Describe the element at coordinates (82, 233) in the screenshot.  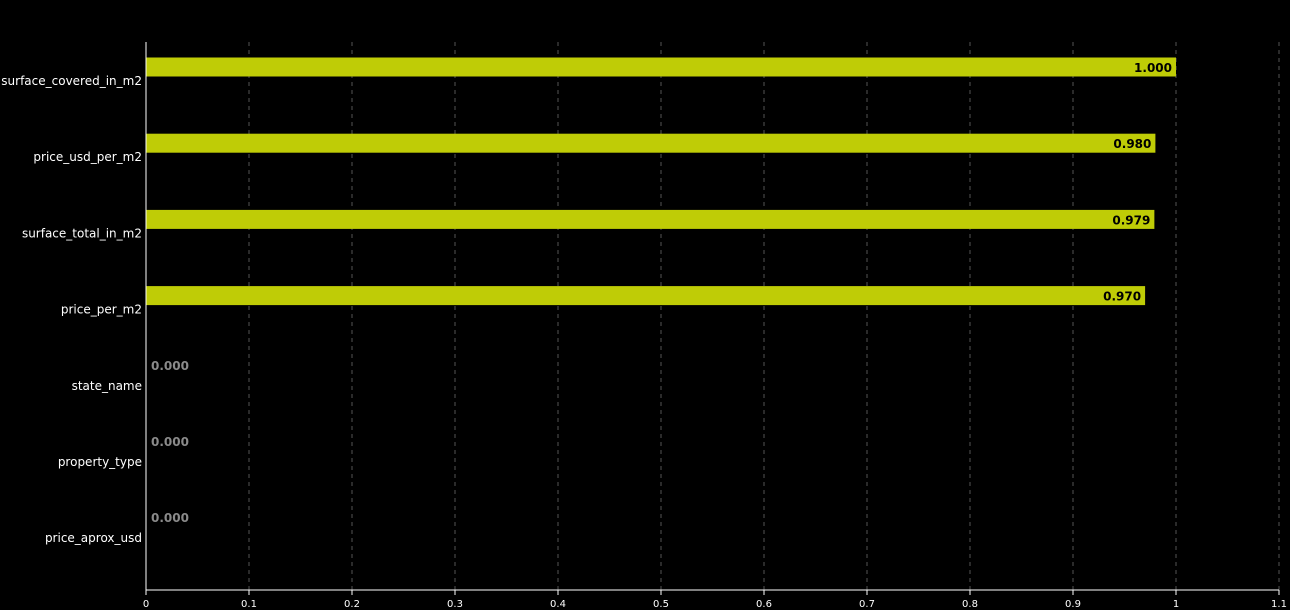
I see `category-label: surface_total_in_m2` at that location.